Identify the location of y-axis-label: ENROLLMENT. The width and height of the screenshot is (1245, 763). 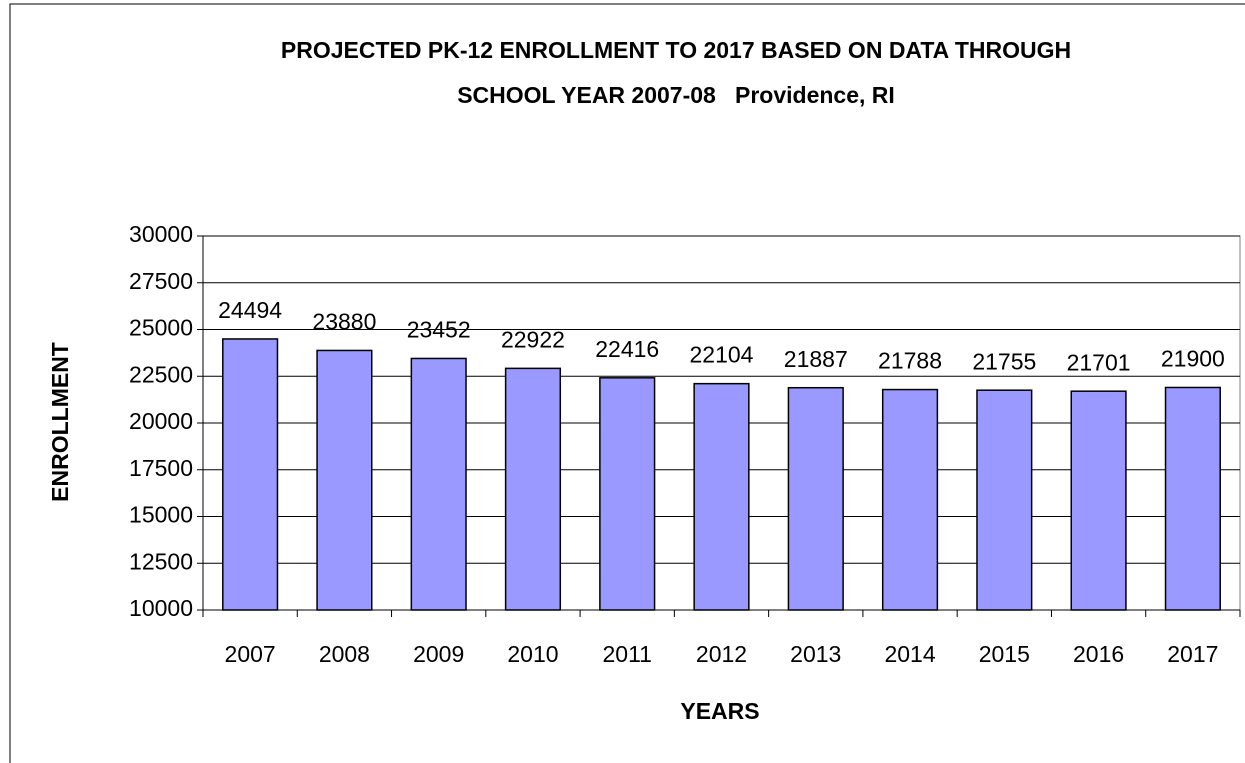
(60, 422).